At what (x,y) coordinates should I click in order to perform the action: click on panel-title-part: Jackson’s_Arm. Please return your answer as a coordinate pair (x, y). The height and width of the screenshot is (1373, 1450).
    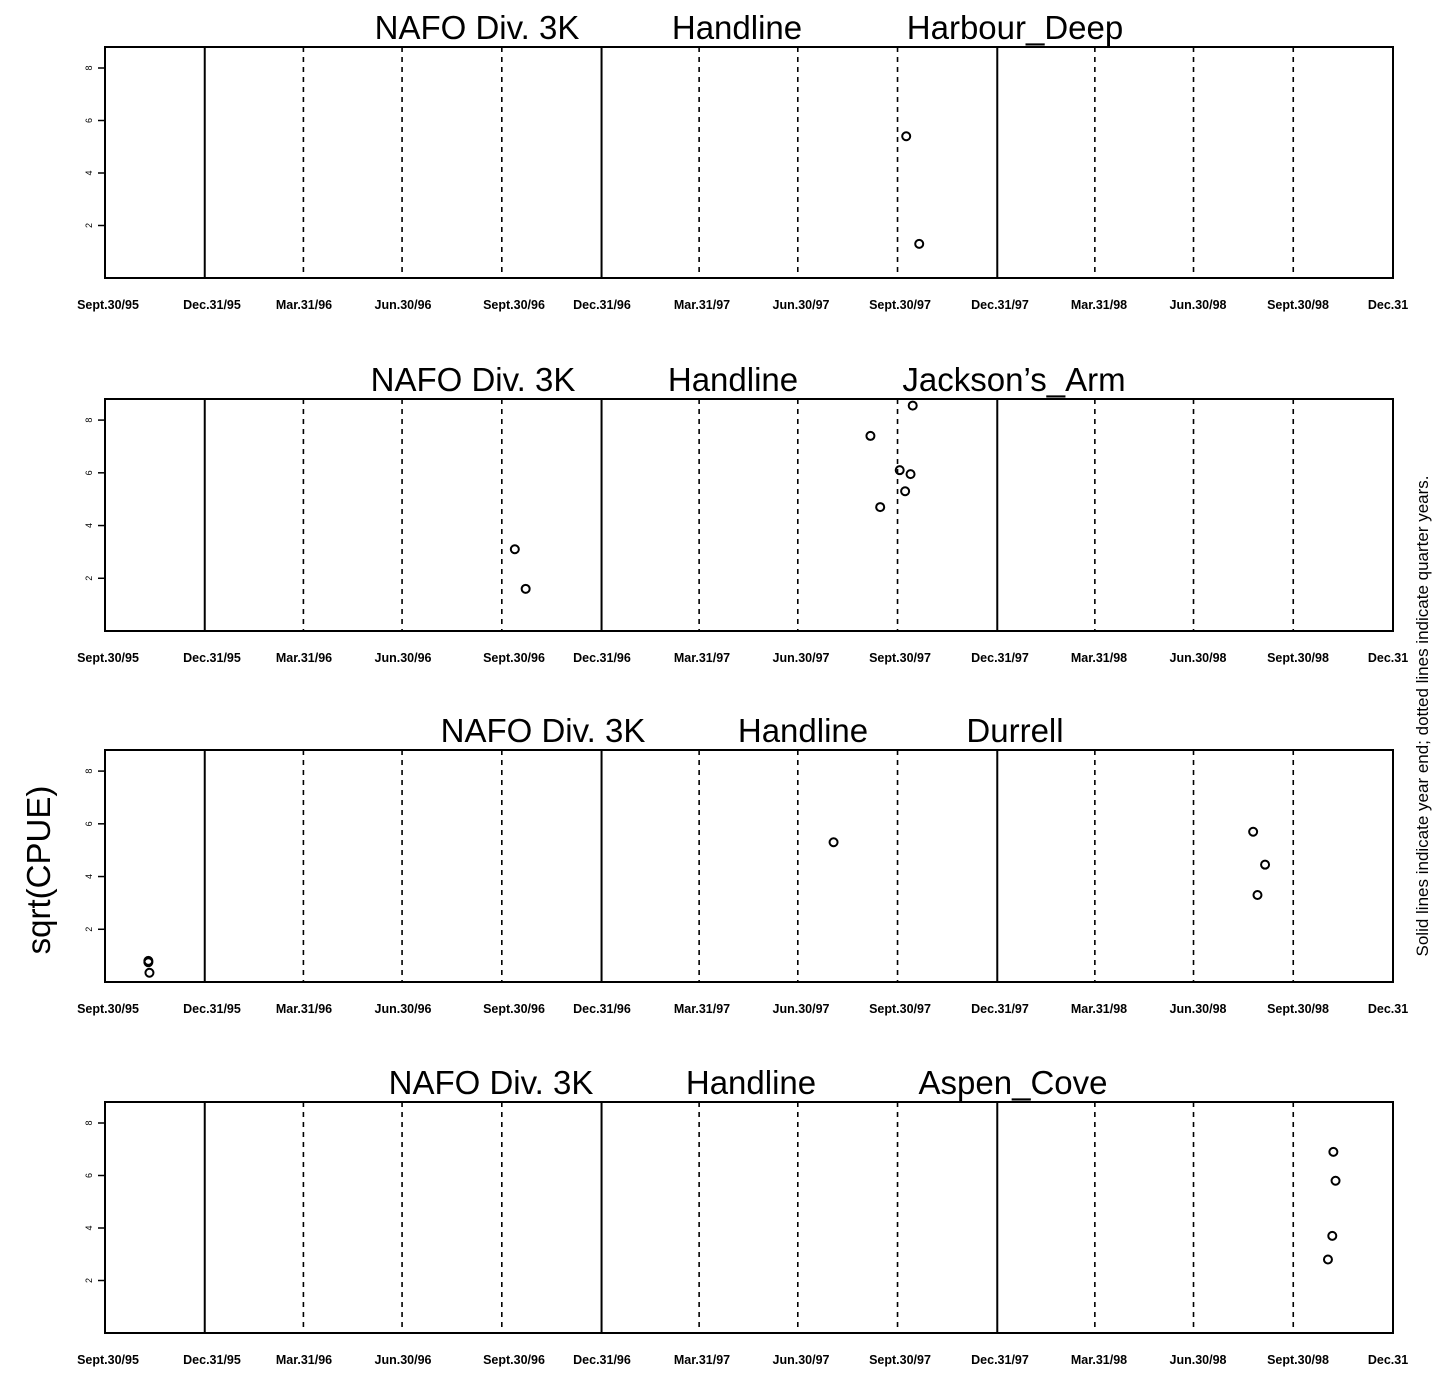
    Looking at the image, I should click on (1013, 379).